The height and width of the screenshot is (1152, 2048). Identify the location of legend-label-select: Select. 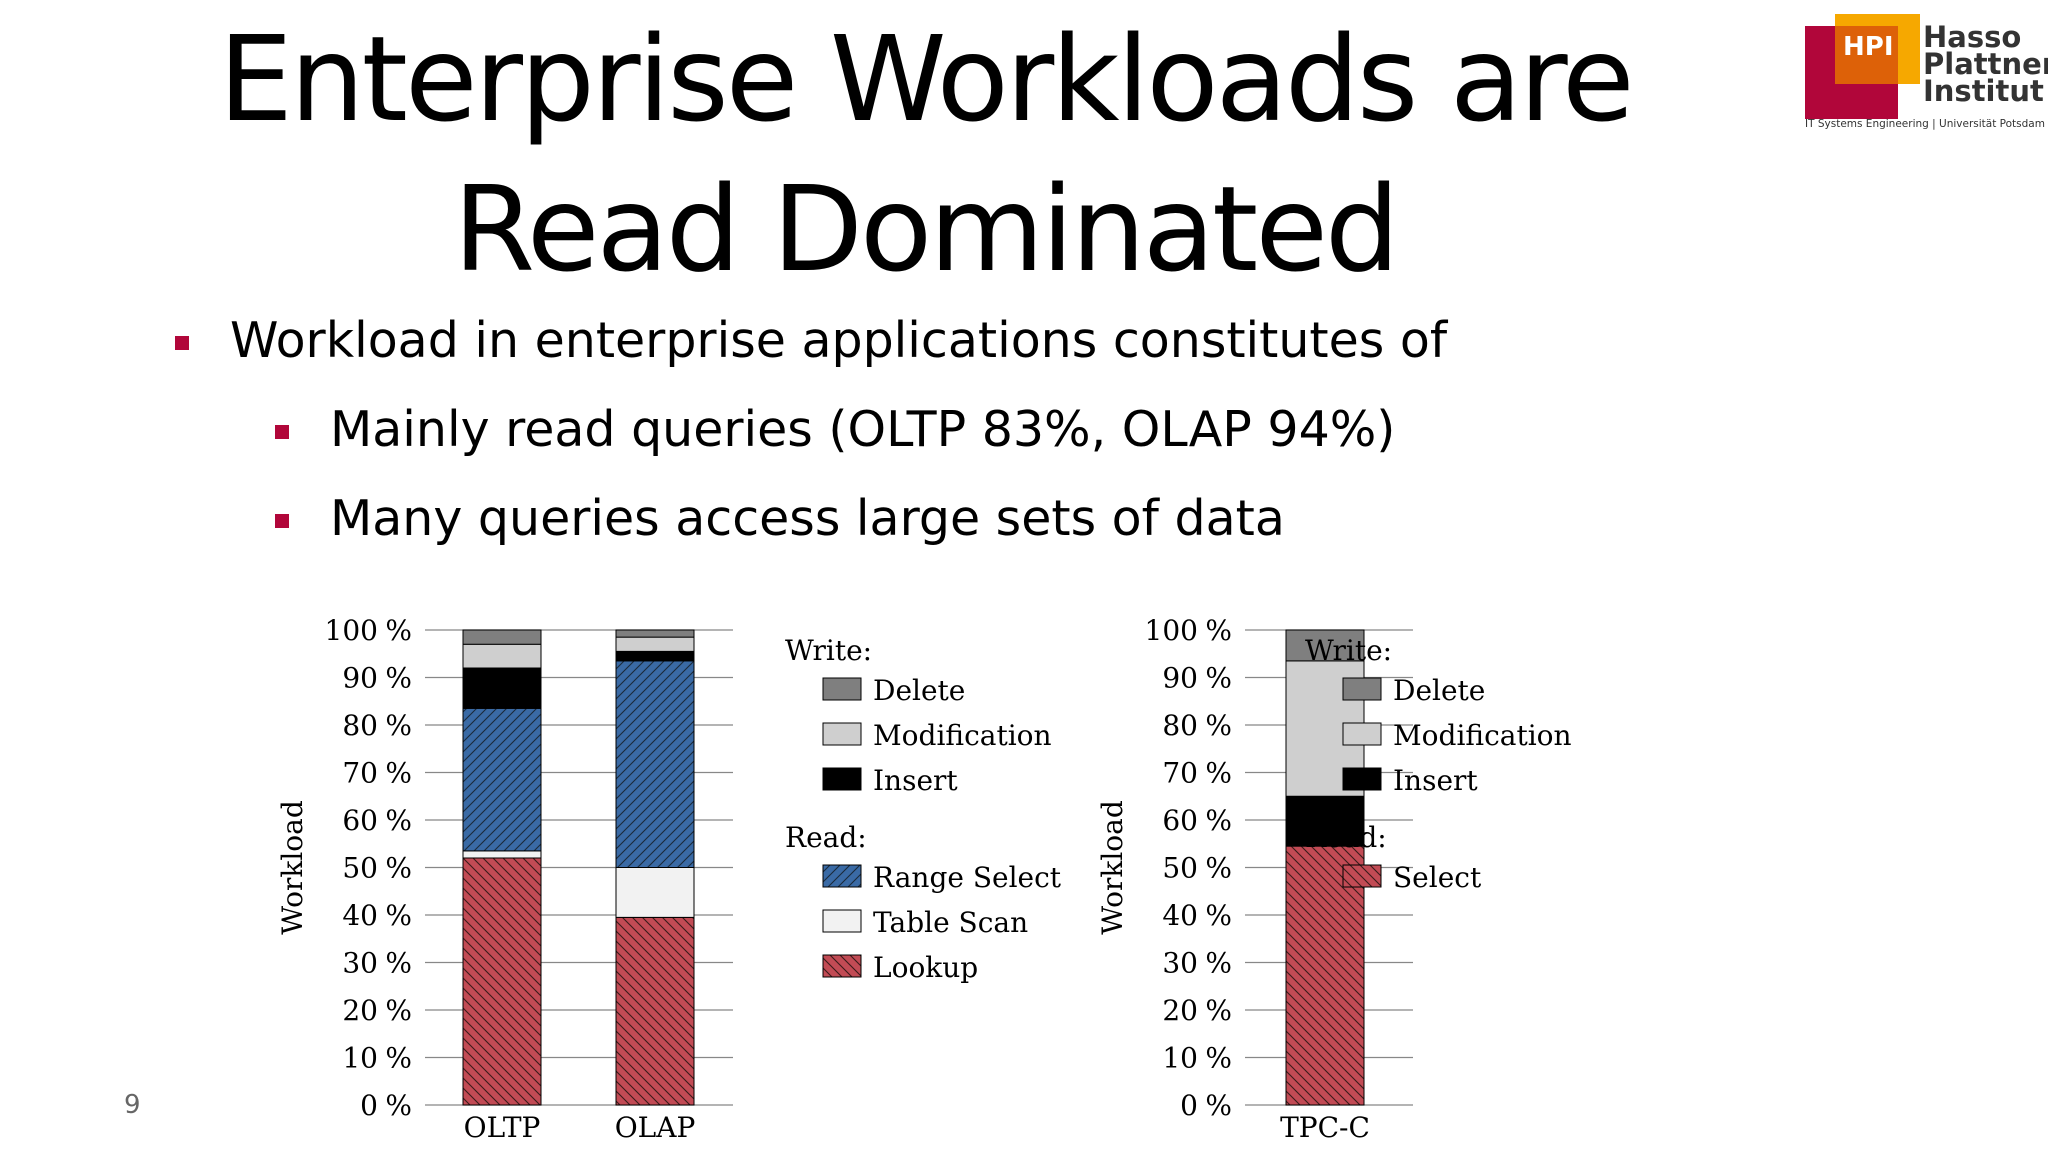
(1437, 877).